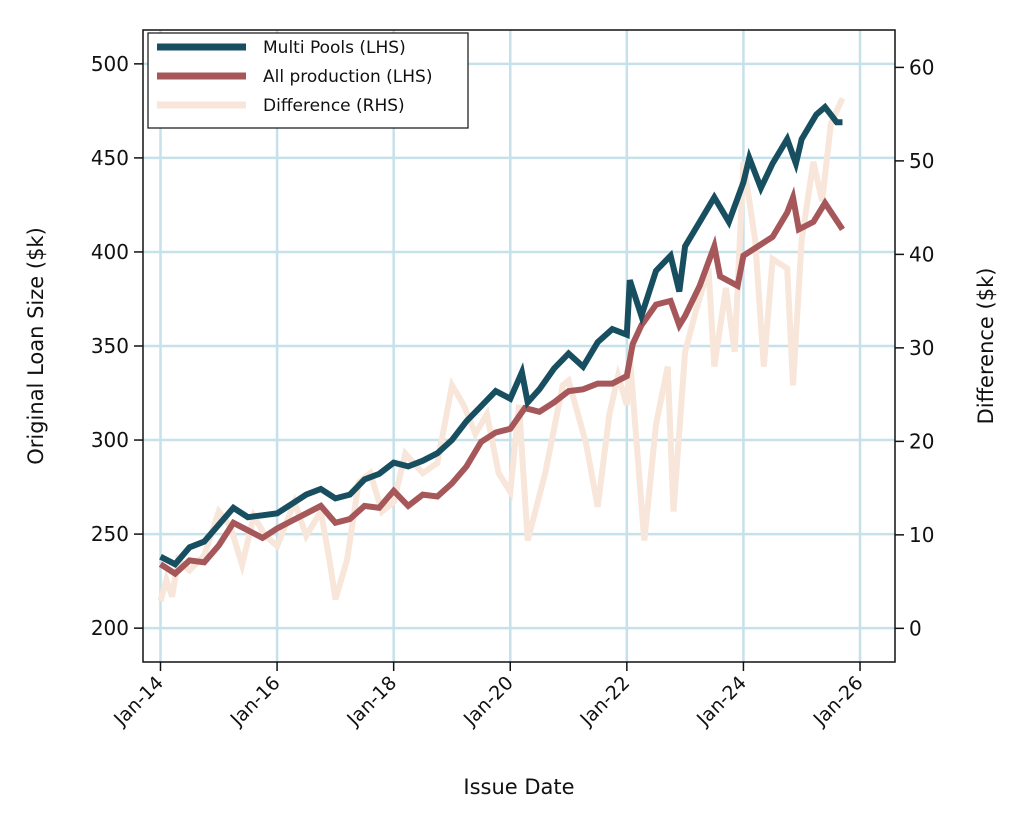  Describe the element at coordinates (138, 701) in the screenshot. I see `x-tick-label: Jan-14` at that location.